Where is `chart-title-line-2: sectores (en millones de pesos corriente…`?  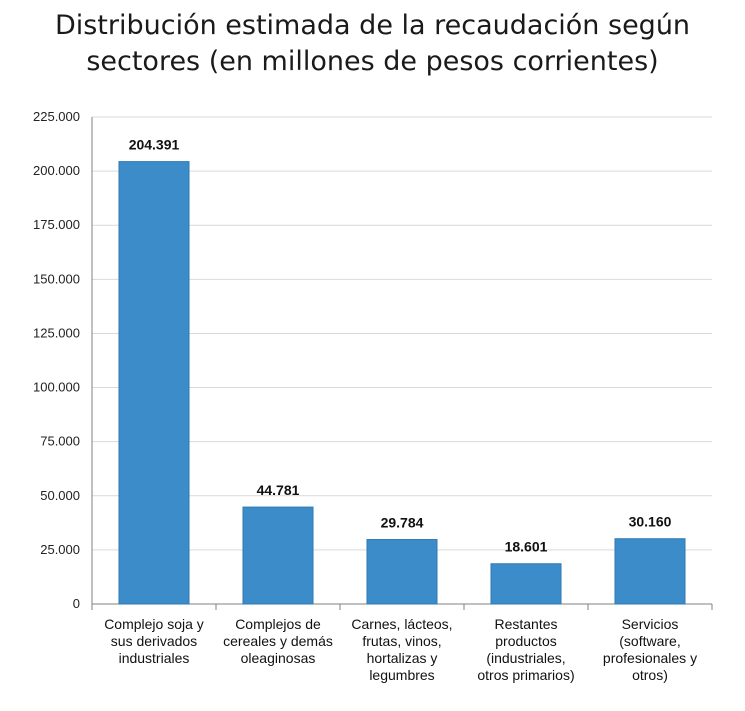 chart-title-line-2: sectores (en millones de pesos corriente… is located at coordinates (372, 61).